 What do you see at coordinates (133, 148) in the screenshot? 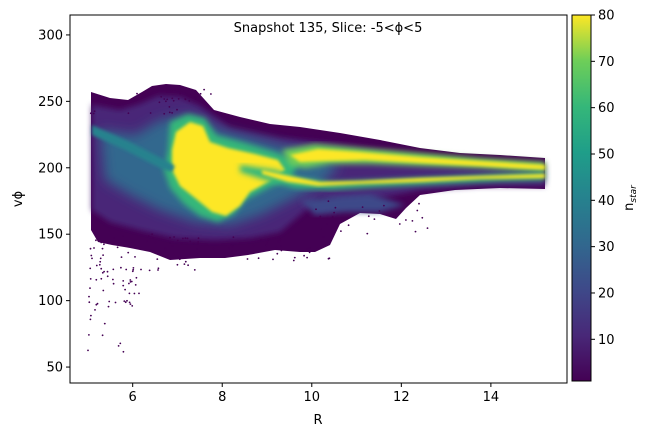
I see `density-streak-left` at bounding box center [133, 148].